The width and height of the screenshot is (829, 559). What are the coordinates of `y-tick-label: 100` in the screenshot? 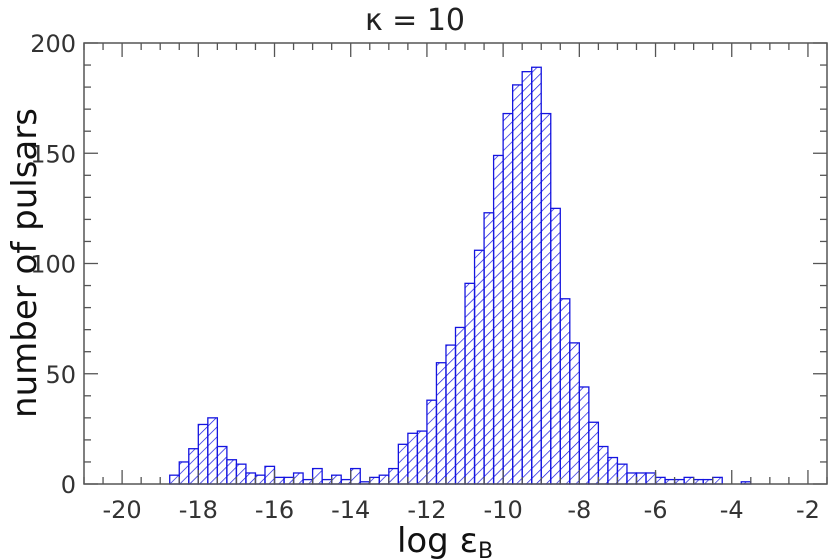 It's located at (53, 265).